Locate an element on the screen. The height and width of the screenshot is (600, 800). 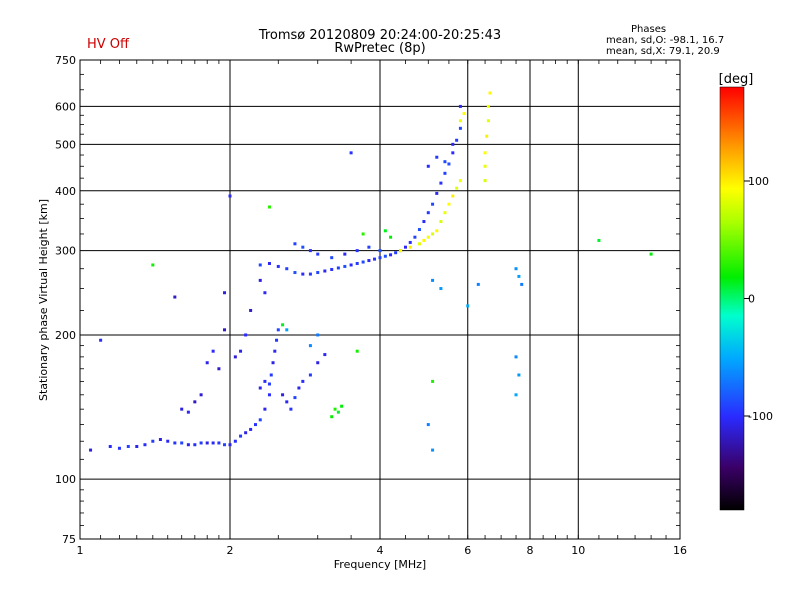
y-tick-label: 500 is located at coordinates (65, 144).